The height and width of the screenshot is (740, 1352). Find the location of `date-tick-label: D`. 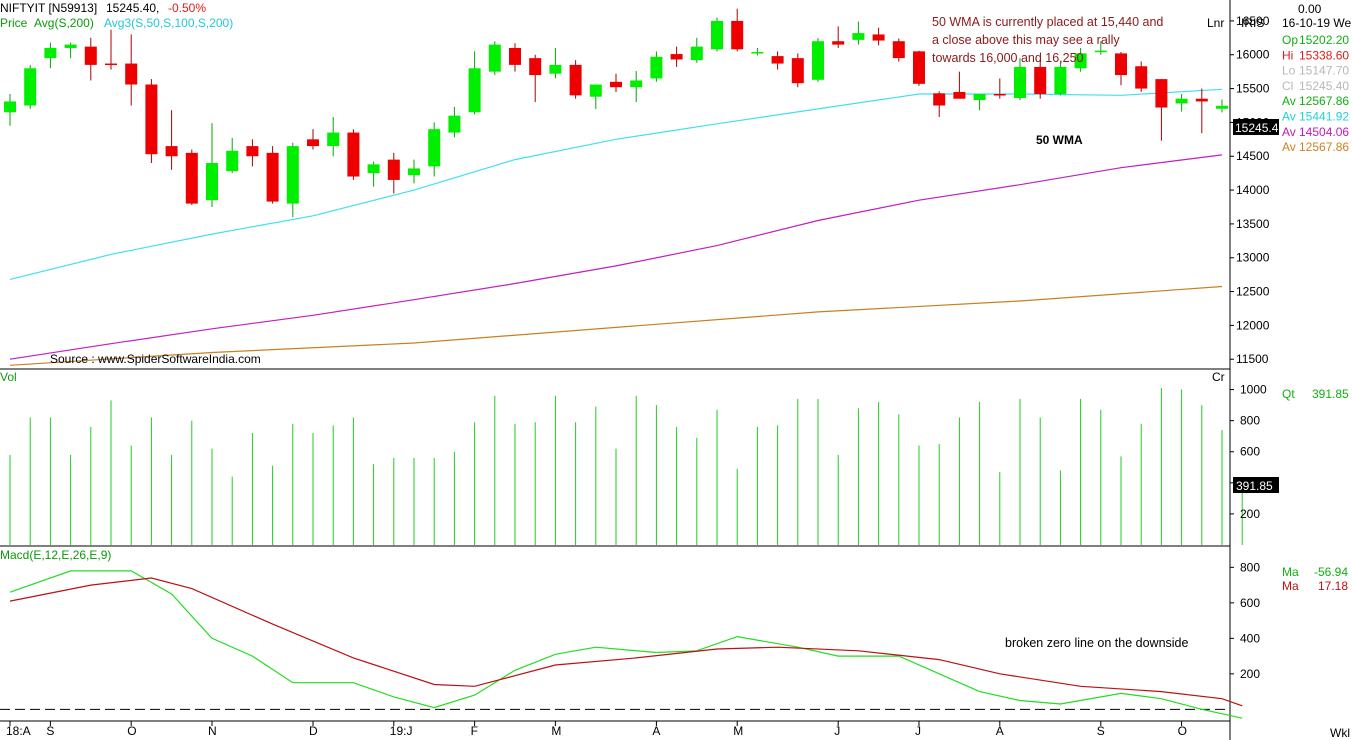

date-tick-label: D is located at coordinates (313, 731).